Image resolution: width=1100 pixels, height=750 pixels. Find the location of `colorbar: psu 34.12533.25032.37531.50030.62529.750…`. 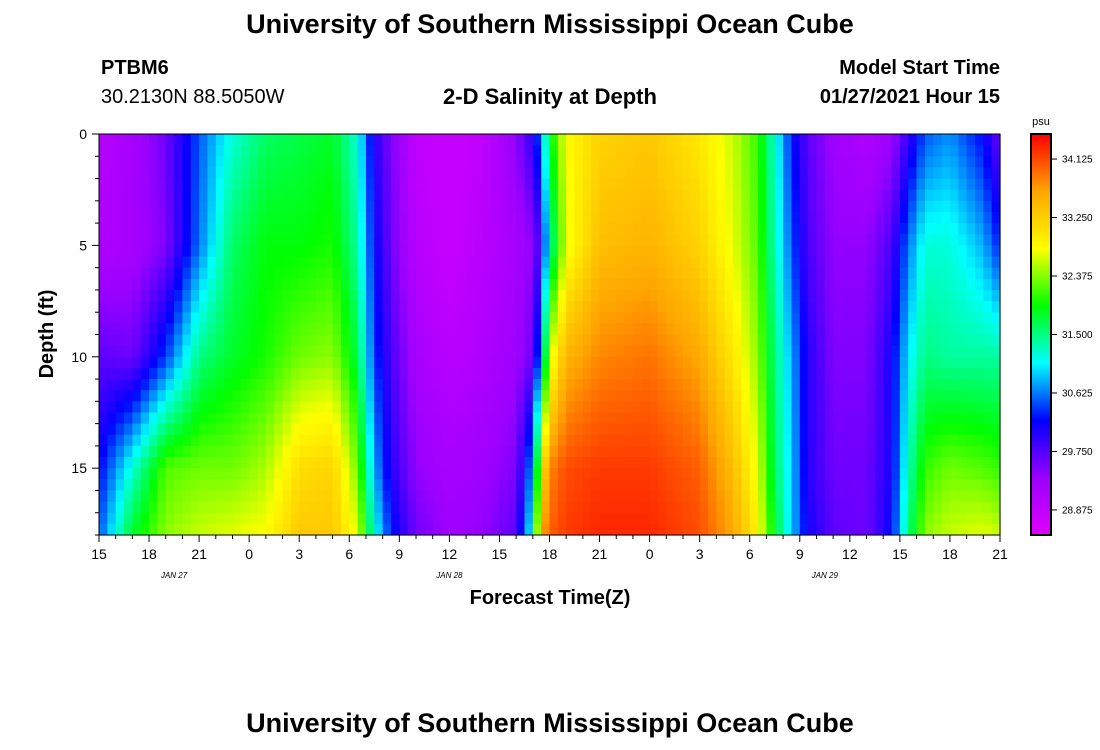

colorbar: psu 34.12533.25032.37531.50030.62529.750… is located at coordinates (1061, 326).